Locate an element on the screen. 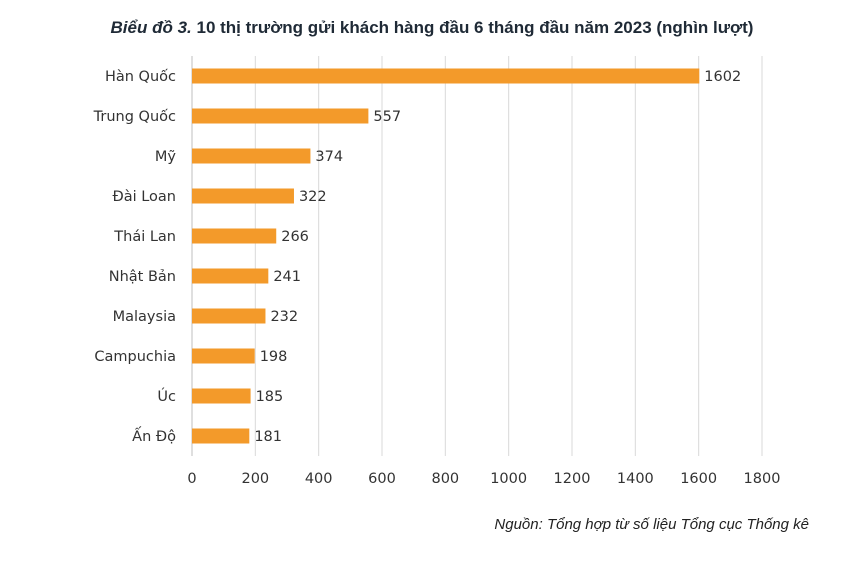 This screenshot has height=581, width=864. category-label: Trung Quốc is located at coordinates (134, 116).